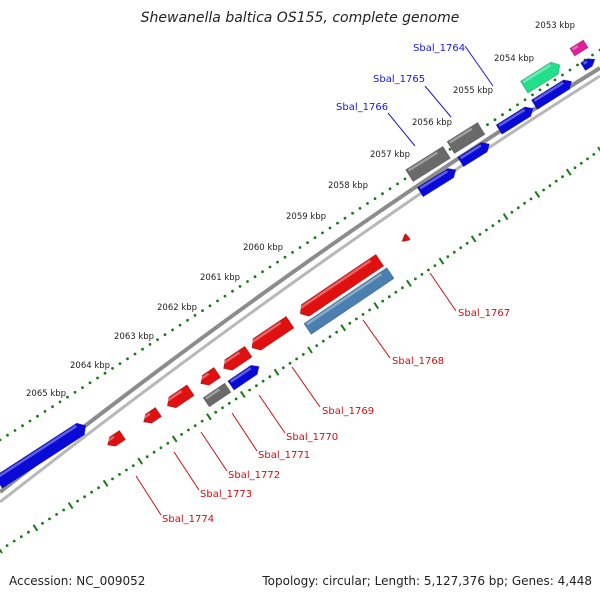 The image size is (600, 600). Describe the element at coordinates (177, 308) in the screenshot. I see `kbp-label: 2062 kbp` at that location.